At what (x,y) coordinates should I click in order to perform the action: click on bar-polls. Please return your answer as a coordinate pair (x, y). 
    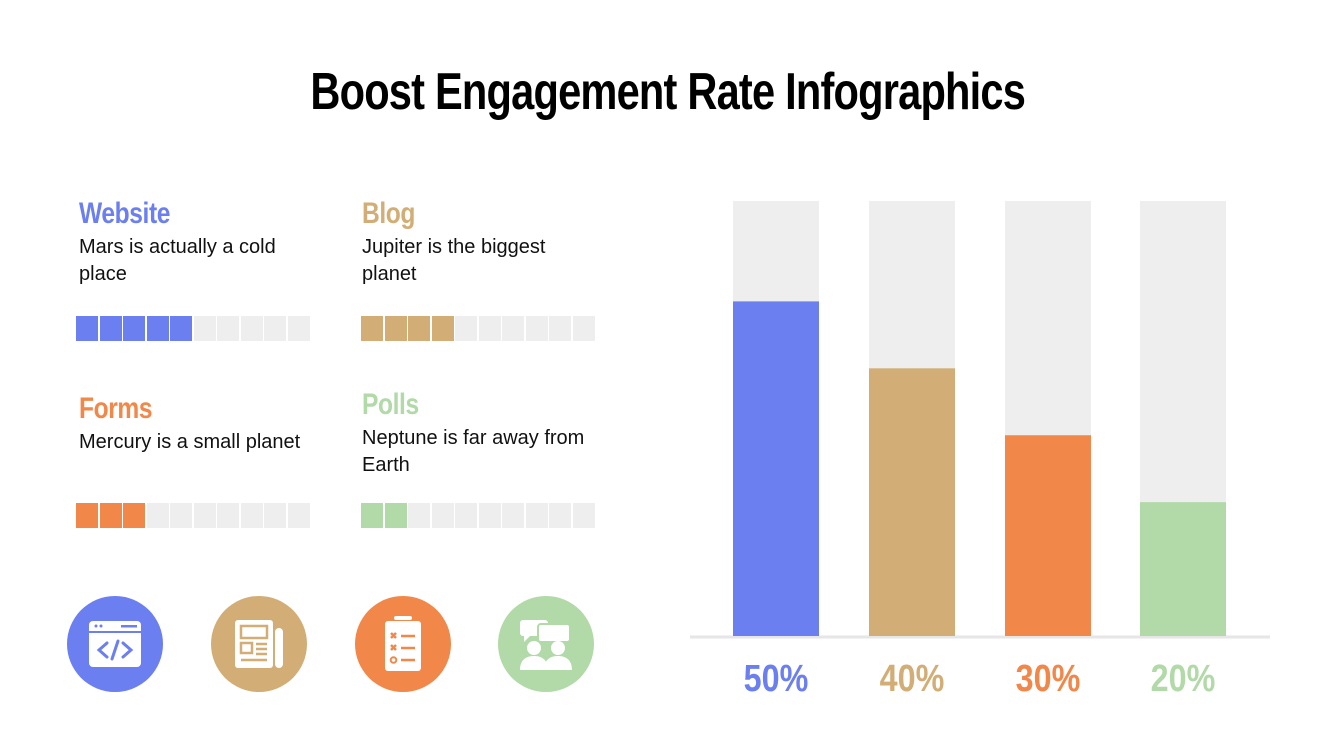
    Looking at the image, I should click on (1183, 569).